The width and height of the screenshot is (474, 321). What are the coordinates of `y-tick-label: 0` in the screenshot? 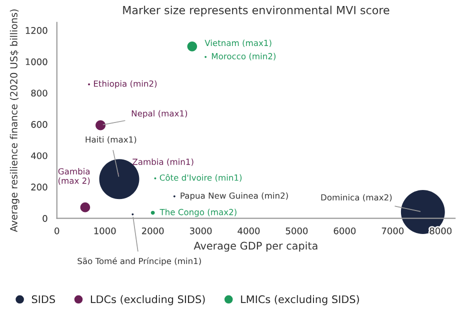 It's located at (45, 218).